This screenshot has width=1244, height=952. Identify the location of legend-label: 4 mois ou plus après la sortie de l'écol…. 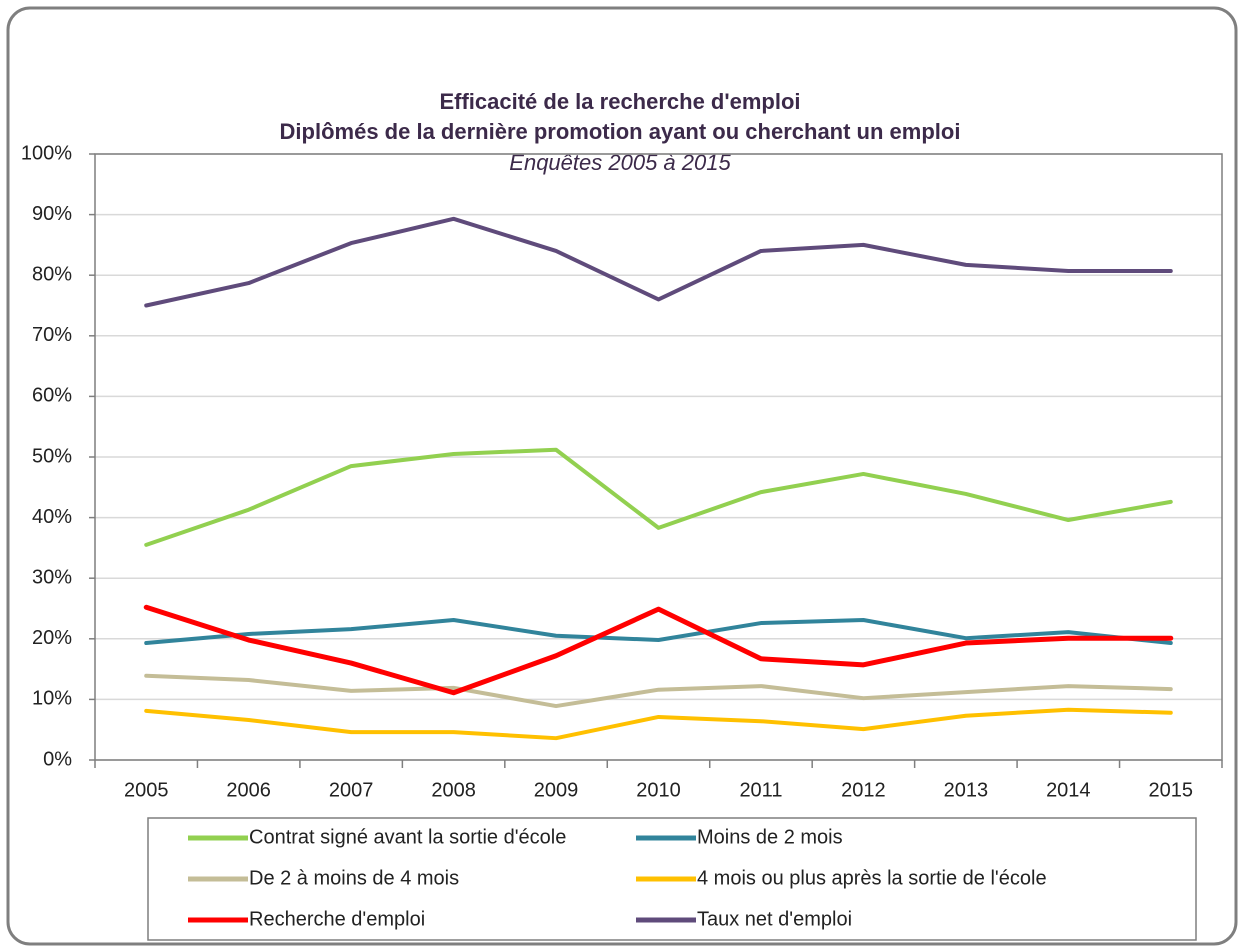
(872, 878).